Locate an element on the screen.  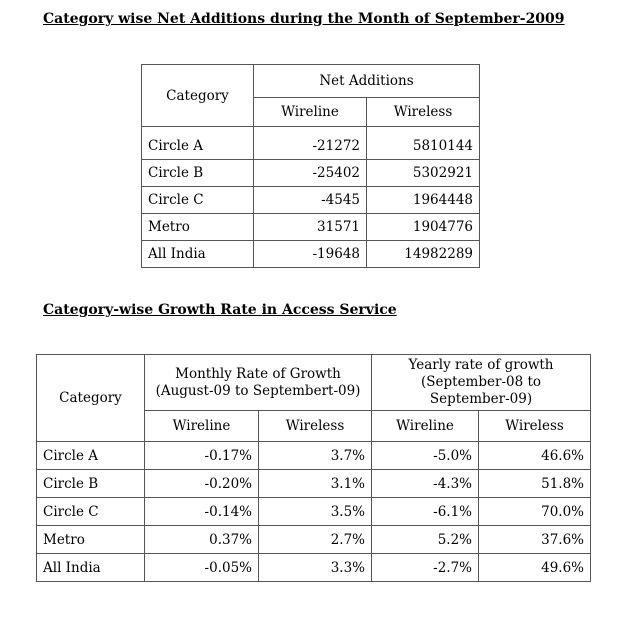
yearly-wireline-cell: 5.2% is located at coordinates (425, 539).